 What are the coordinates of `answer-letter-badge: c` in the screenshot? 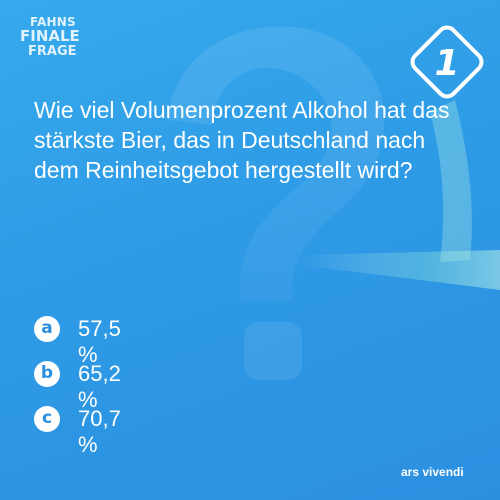 It's located at (47, 419).